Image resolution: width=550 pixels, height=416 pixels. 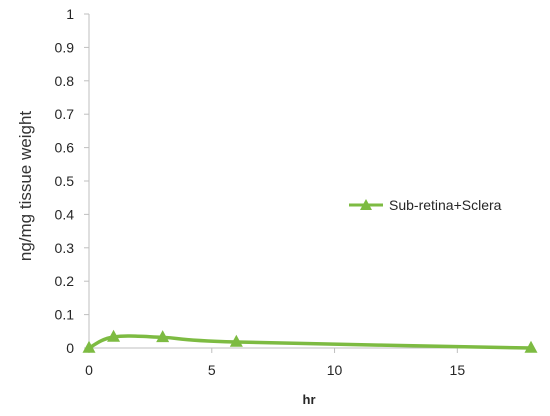 I want to click on y-tick-labels: 0 0.1 0.2 0.3 0.4 0.5 0.6 0.7 0.8 0.9 1, so click(x=72, y=181).